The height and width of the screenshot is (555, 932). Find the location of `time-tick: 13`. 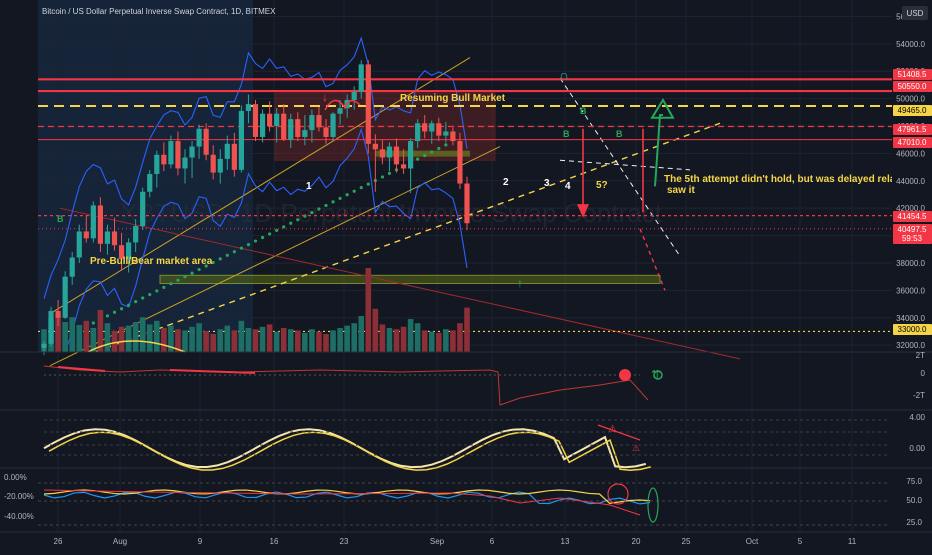

time-tick: 13 is located at coordinates (565, 541).